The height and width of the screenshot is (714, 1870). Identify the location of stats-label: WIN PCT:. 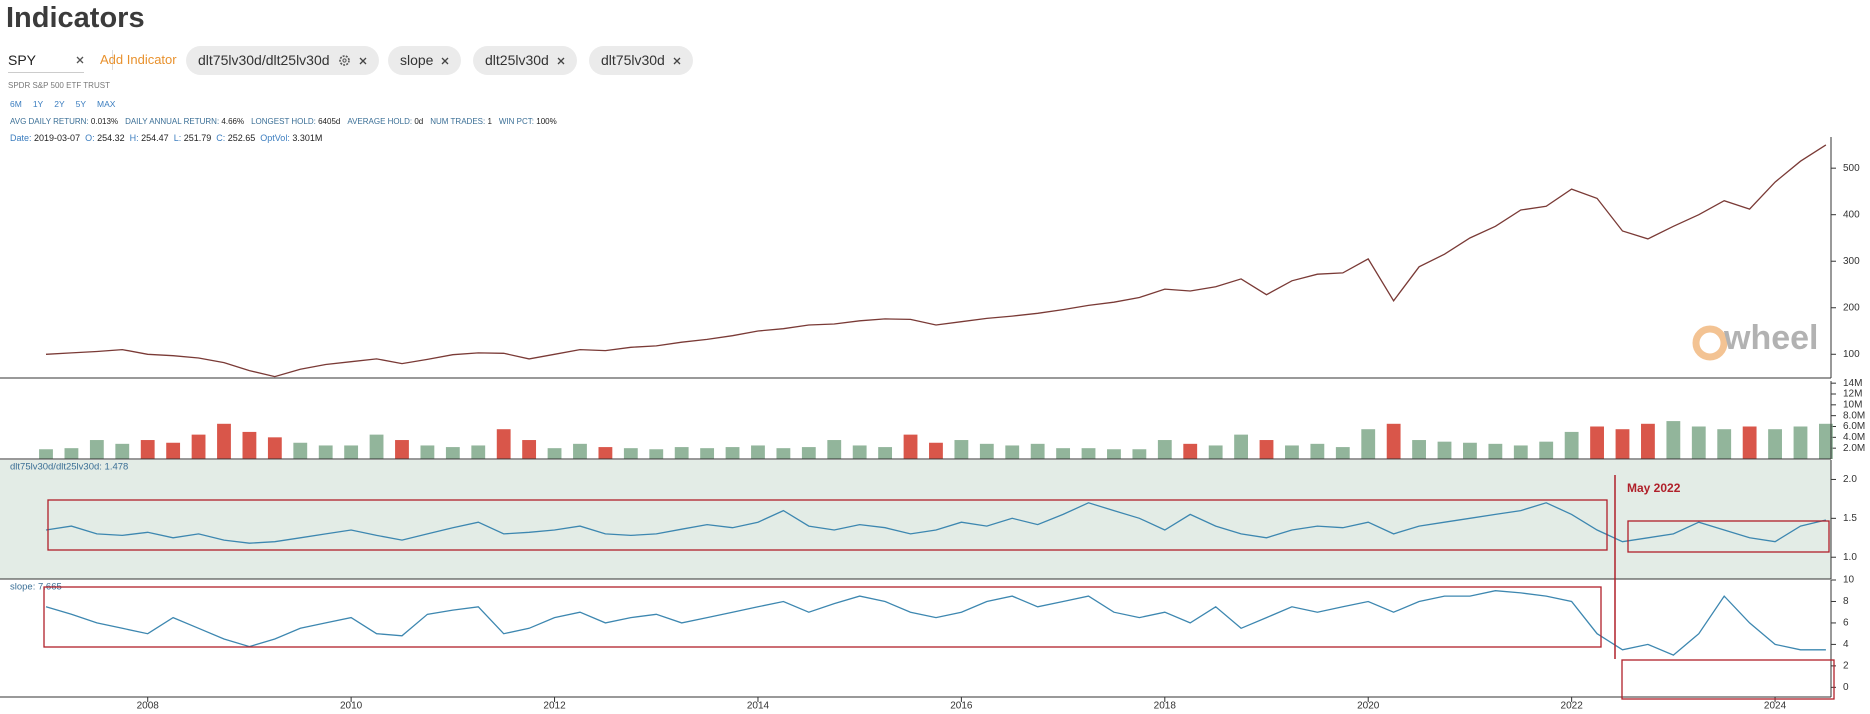
(516, 121).